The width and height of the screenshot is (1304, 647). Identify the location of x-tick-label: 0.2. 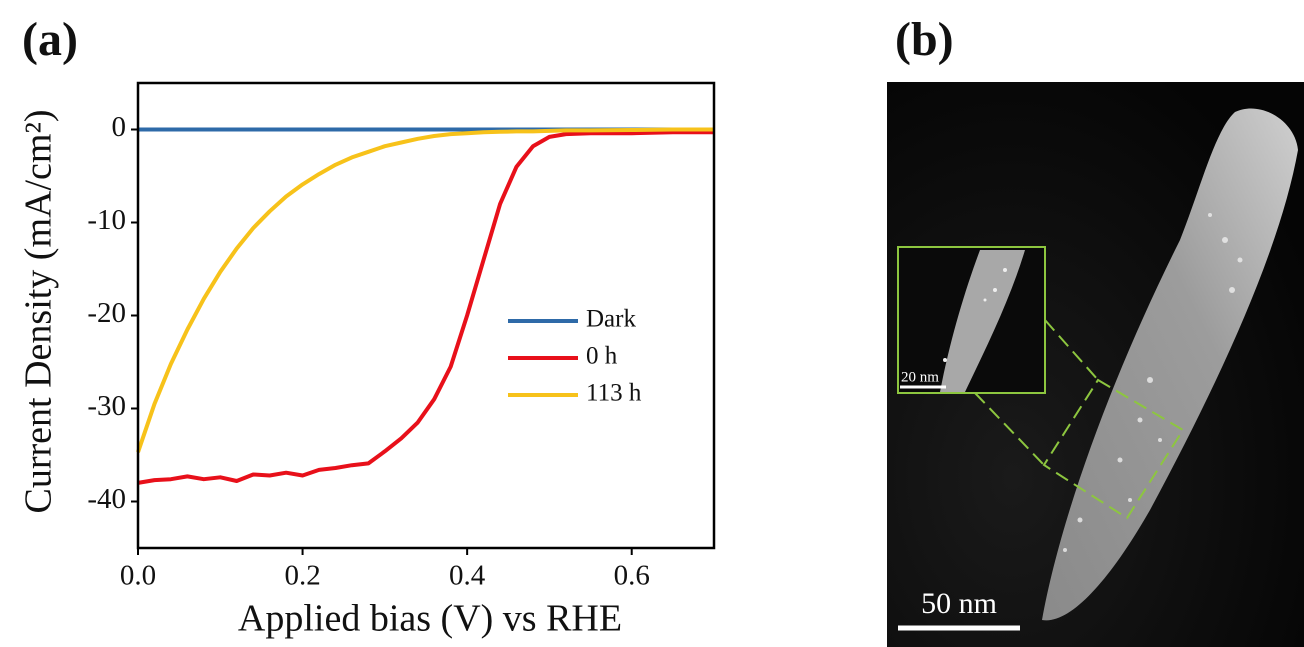
(302, 576).